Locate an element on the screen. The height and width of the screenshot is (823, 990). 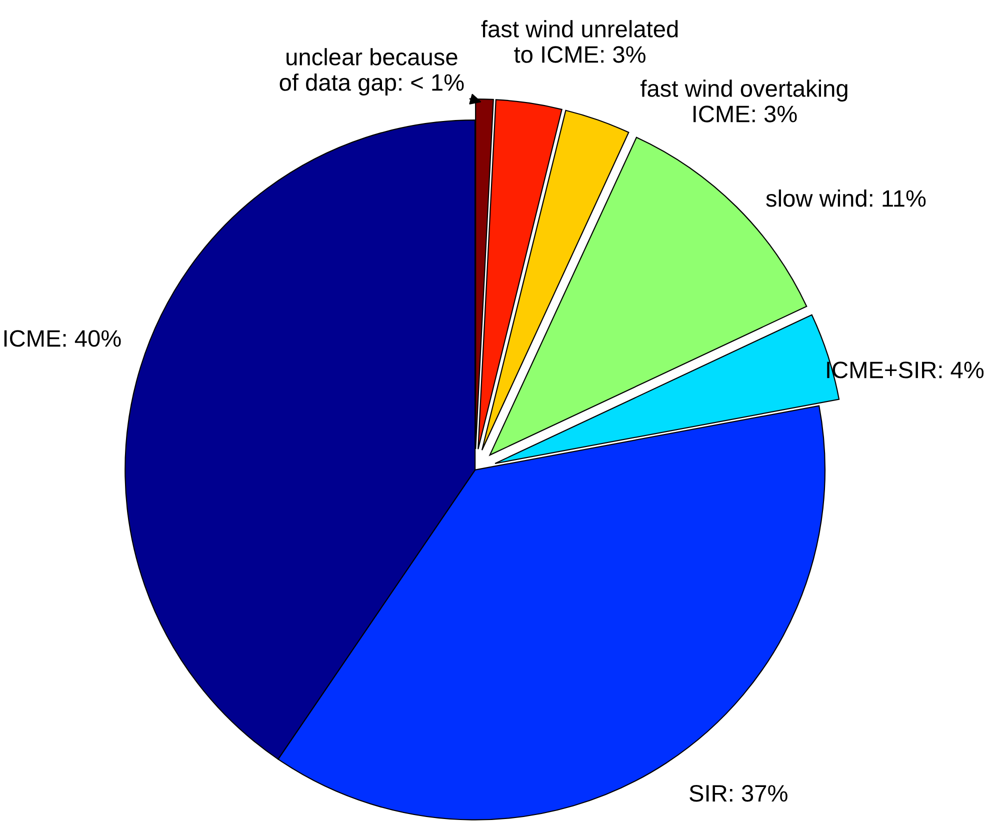
slice-label: fast wind overtaking ICME: 3% is located at coordinates (744, 101).